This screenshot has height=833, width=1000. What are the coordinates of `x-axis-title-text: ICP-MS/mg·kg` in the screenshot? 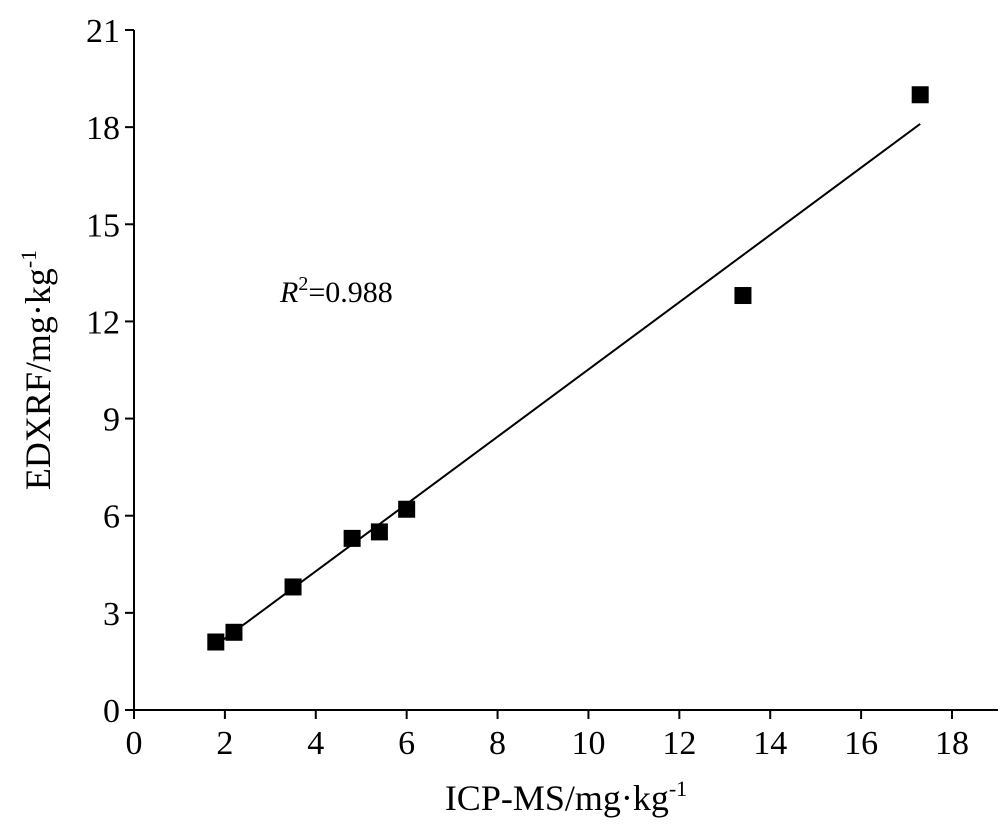 It's located at (557, 798).